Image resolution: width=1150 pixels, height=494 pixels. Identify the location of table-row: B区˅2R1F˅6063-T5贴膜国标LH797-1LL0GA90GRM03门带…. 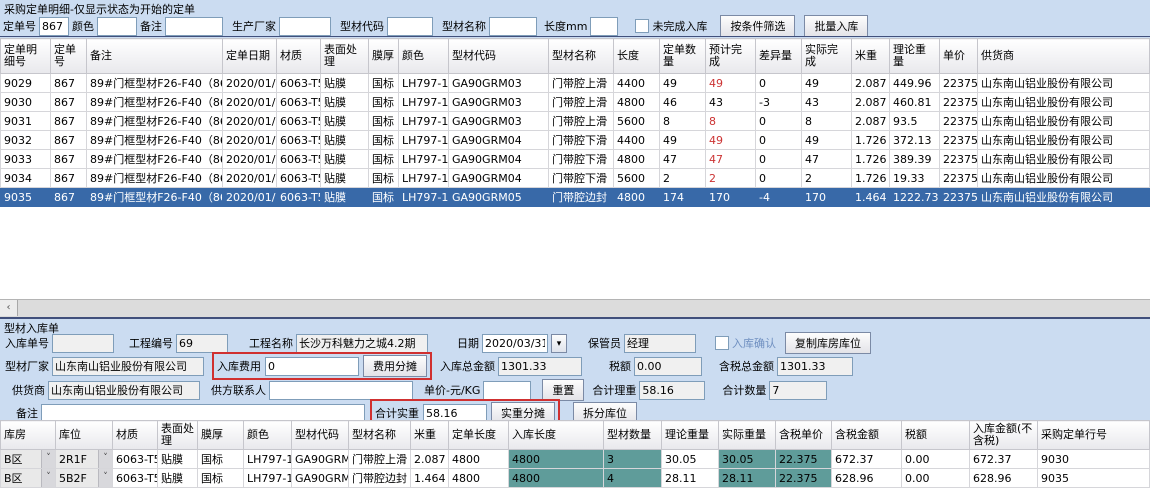
(575, 459).